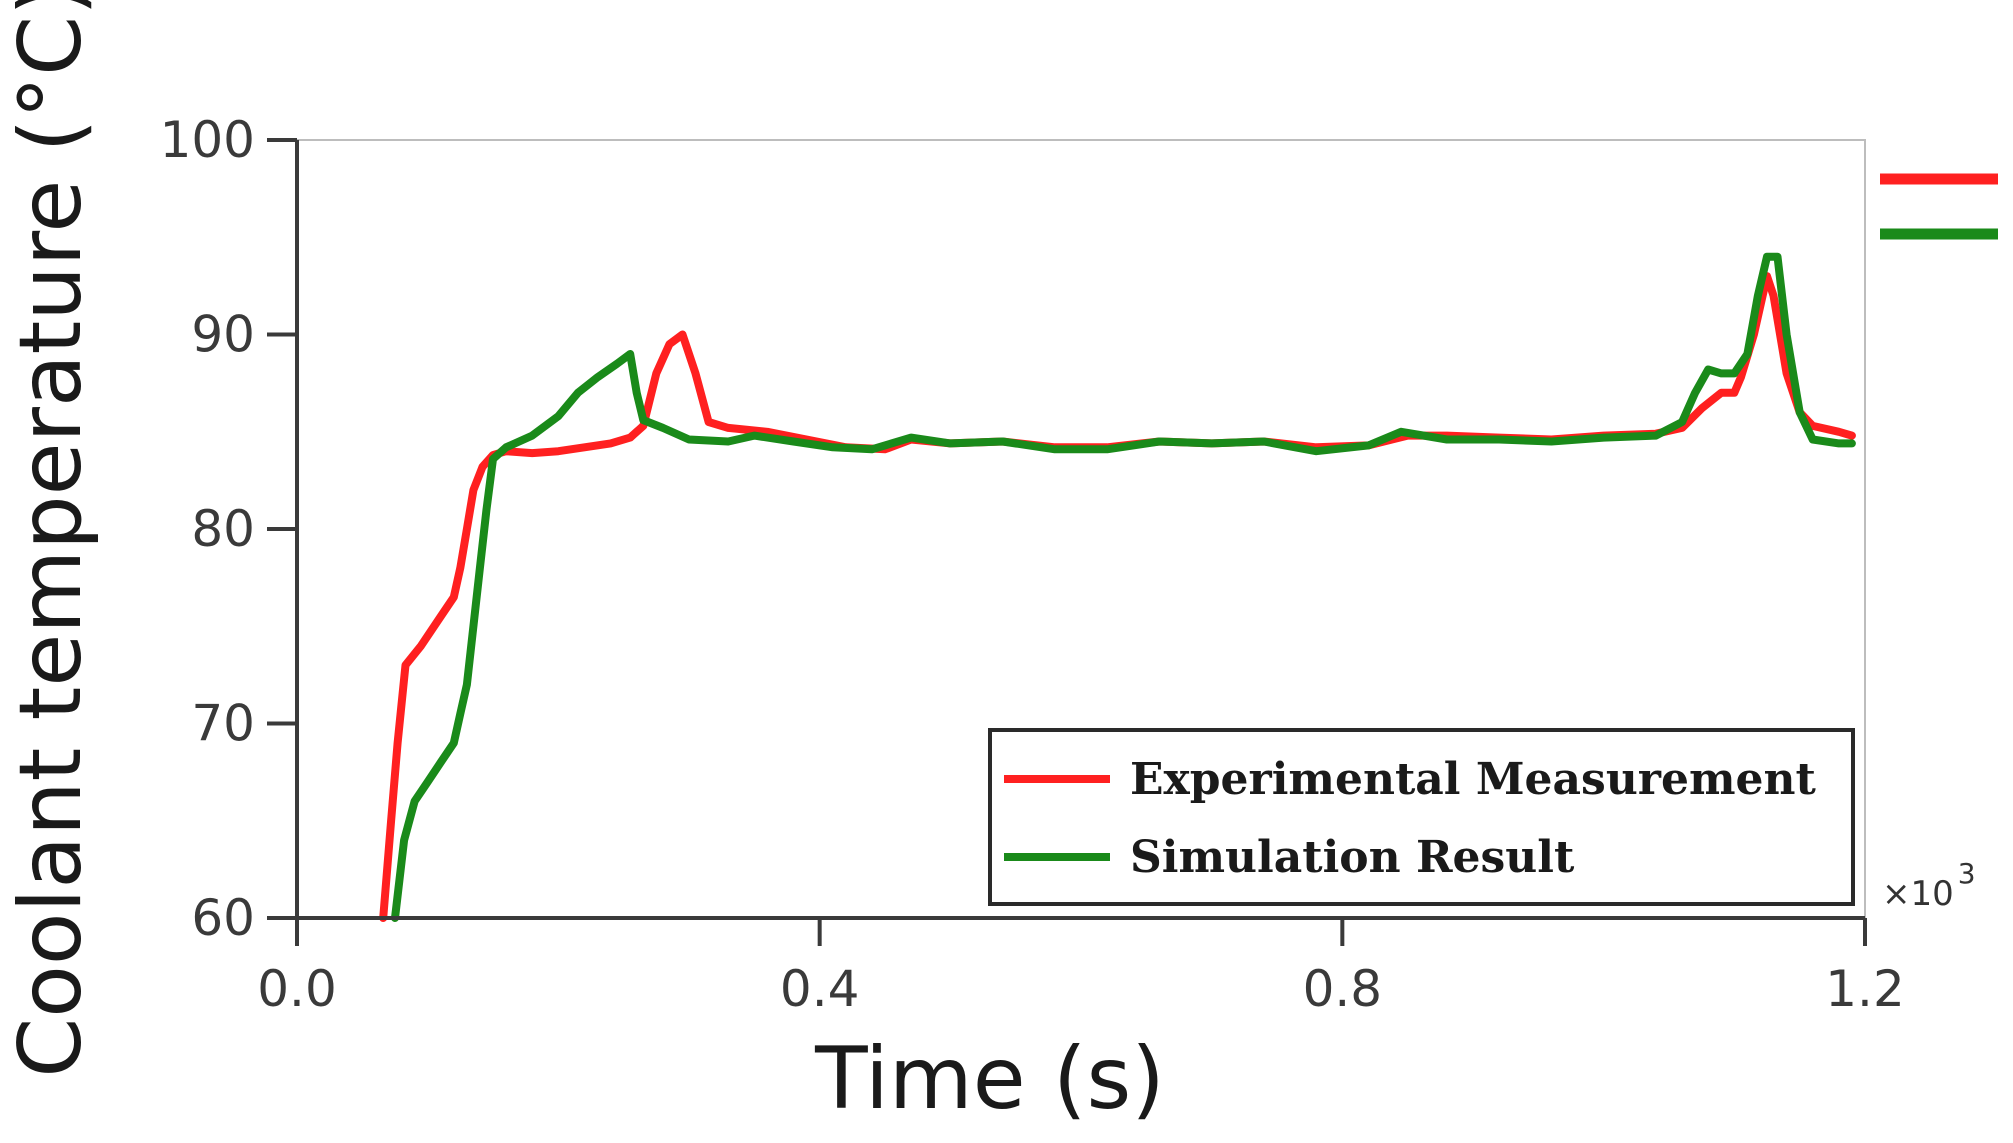 The image size is (2013, 1143). What do you see at coordinates (1939, 206) in the screenshot?
I see `series-legend-marks` at bounding box center [1939, 206].